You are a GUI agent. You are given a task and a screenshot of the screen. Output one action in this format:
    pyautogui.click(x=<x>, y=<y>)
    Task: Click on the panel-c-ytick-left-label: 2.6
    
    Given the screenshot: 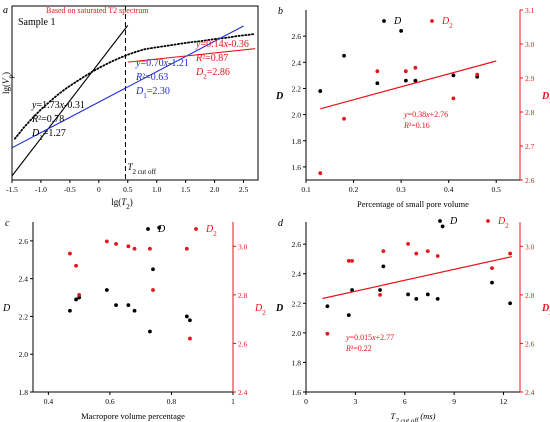 What is the action you would take?
    pyautogui.click(x=24, y=241)
    